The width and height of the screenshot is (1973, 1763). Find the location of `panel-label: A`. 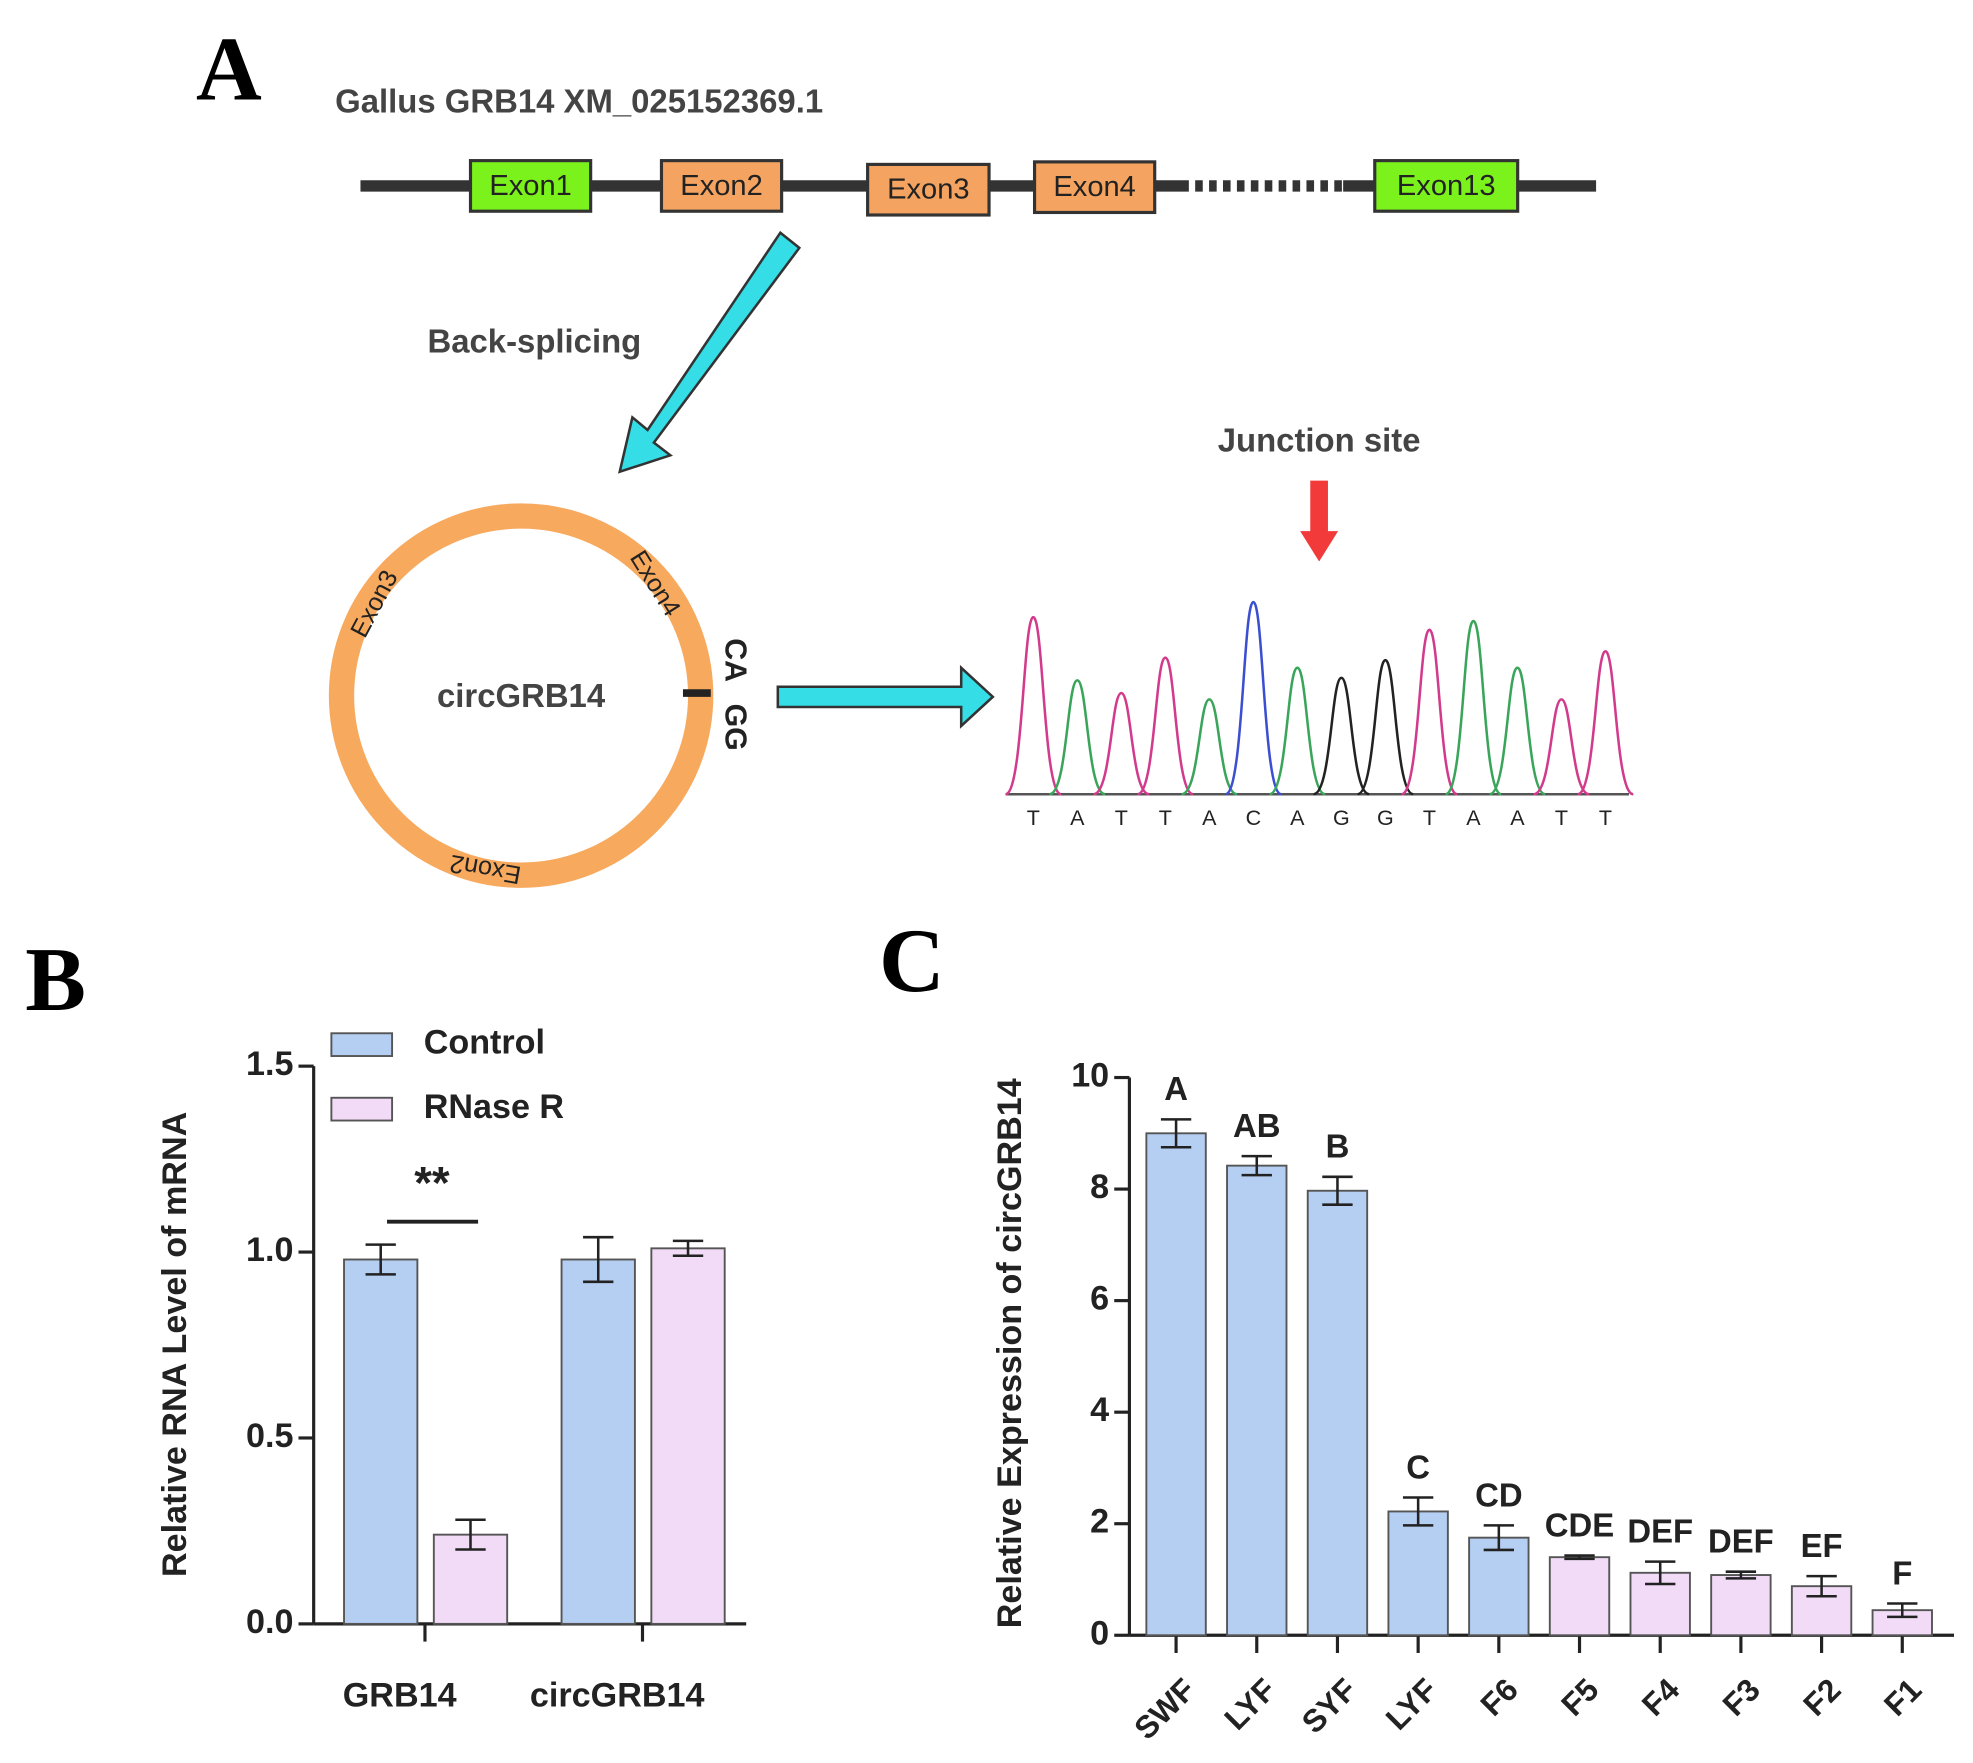

panel-label: A is located at coordinates (229, 68).